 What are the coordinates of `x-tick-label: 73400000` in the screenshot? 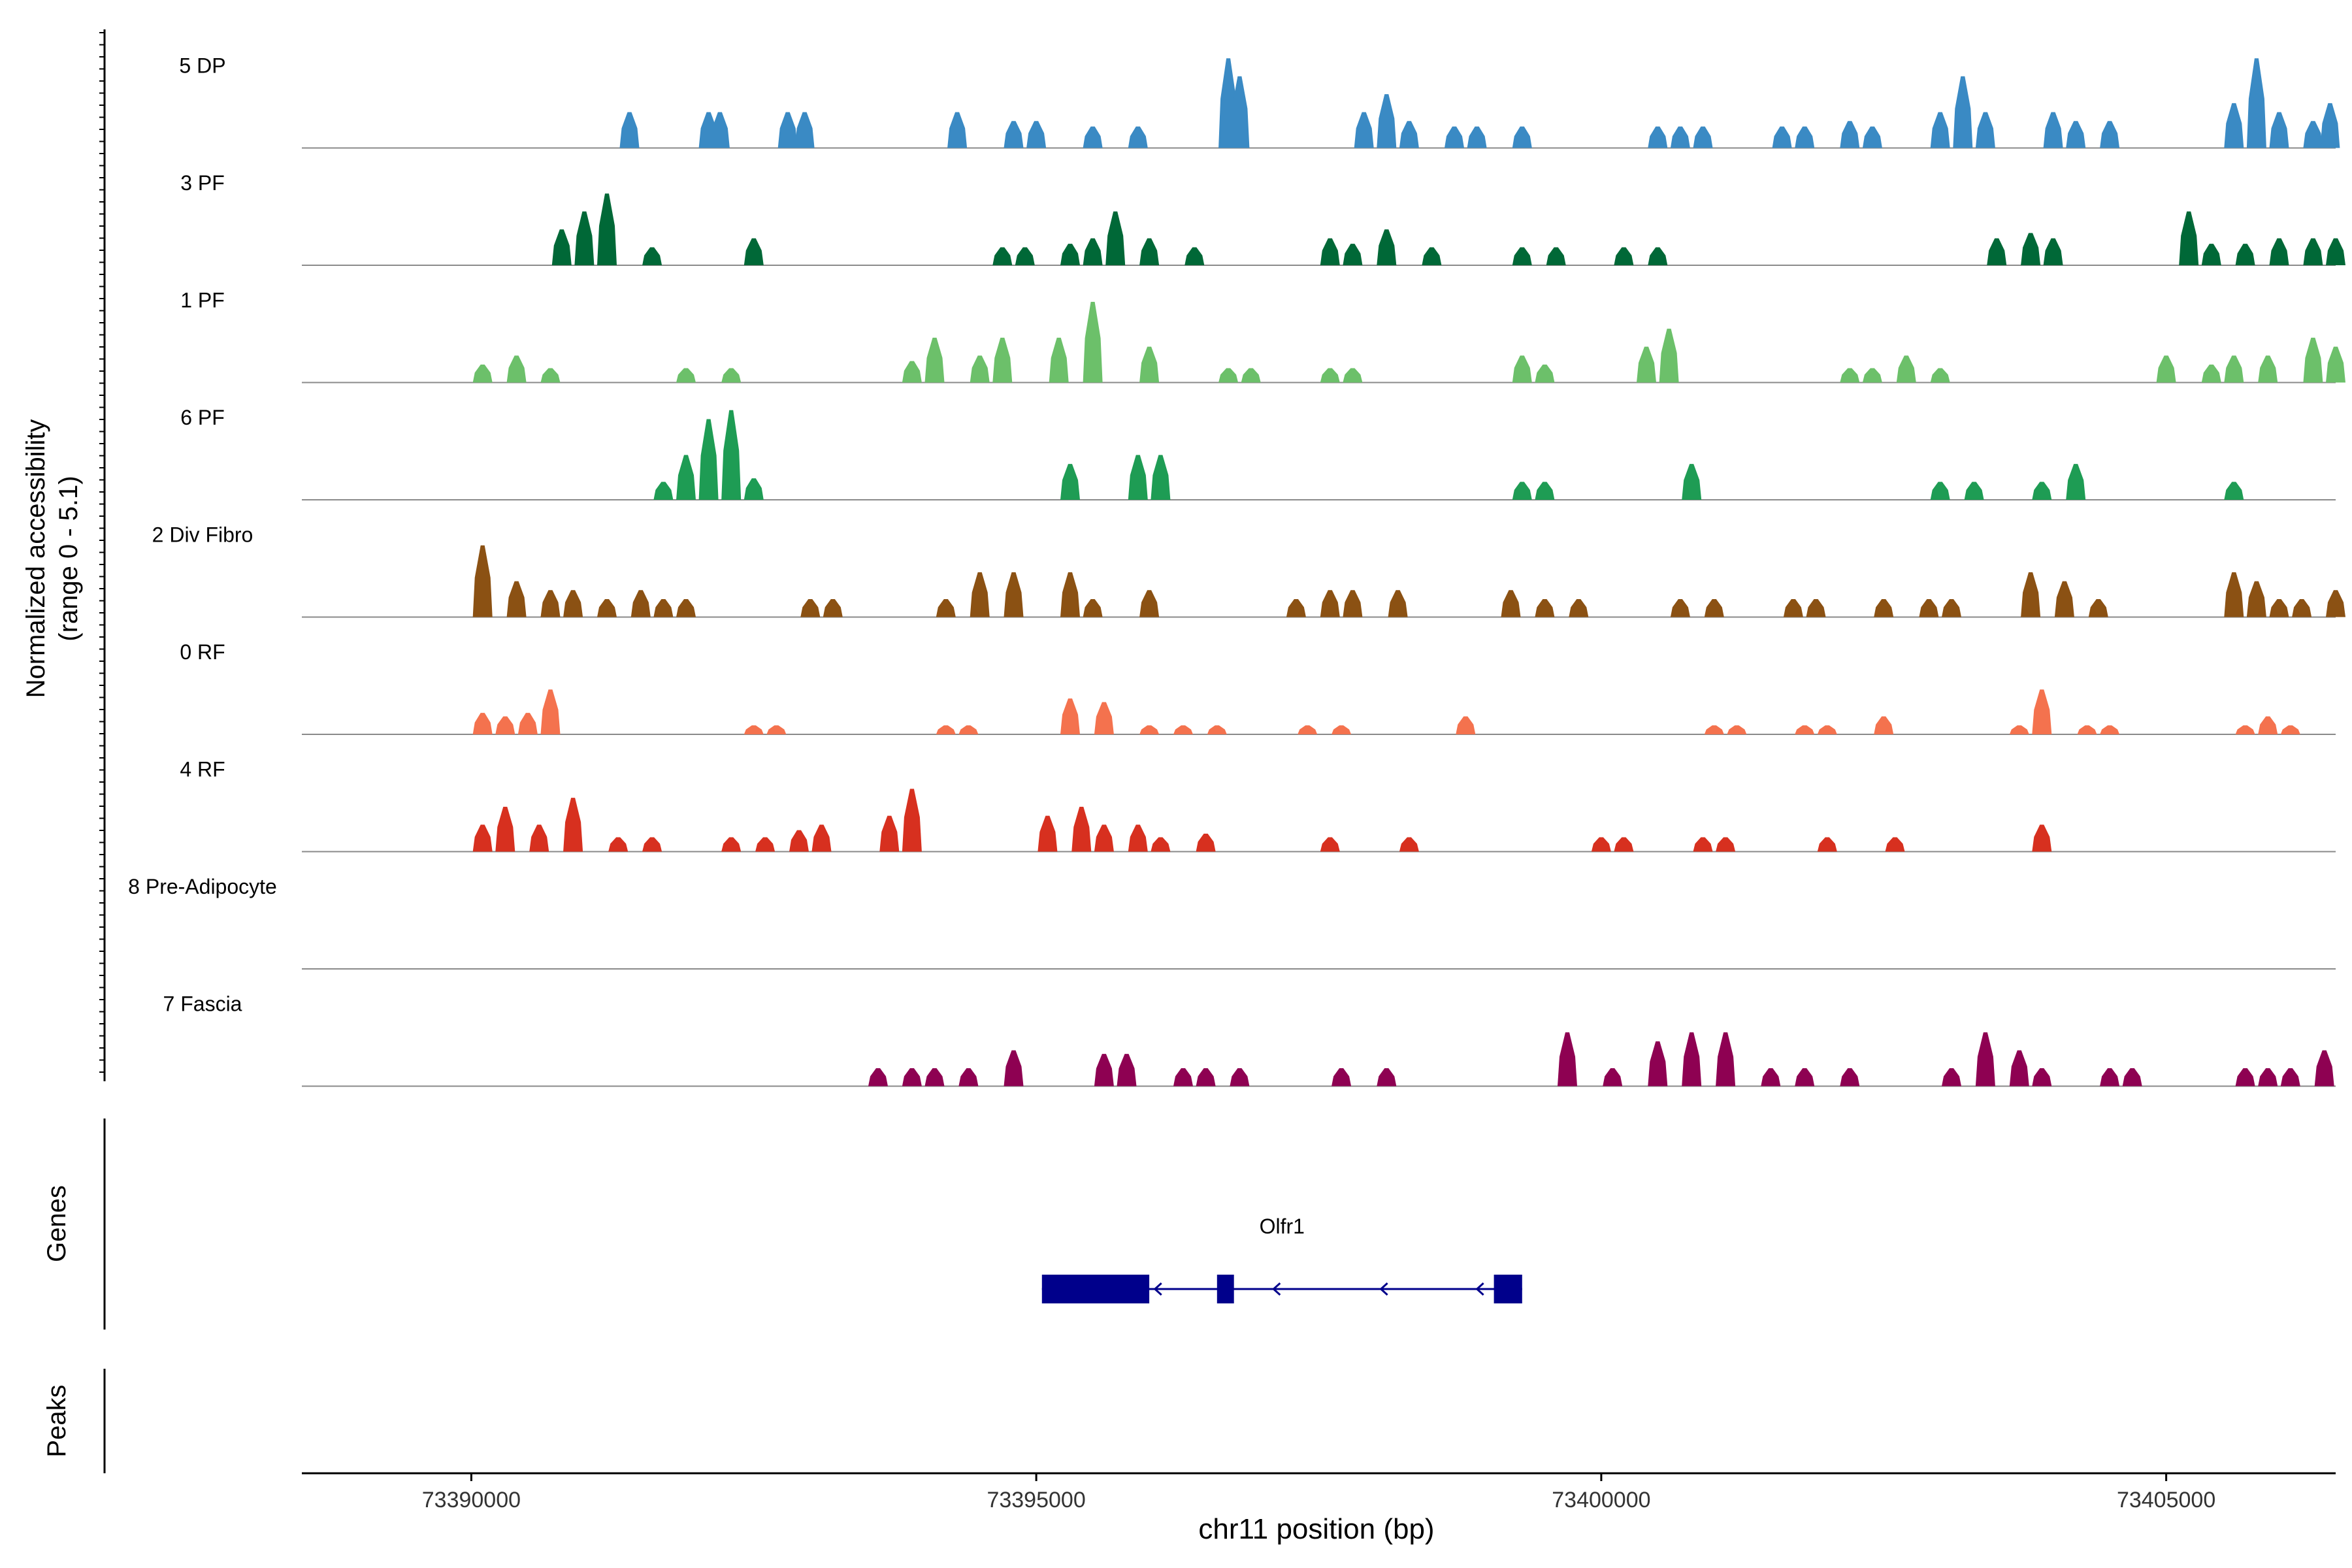 It's located at (1601, 1500).